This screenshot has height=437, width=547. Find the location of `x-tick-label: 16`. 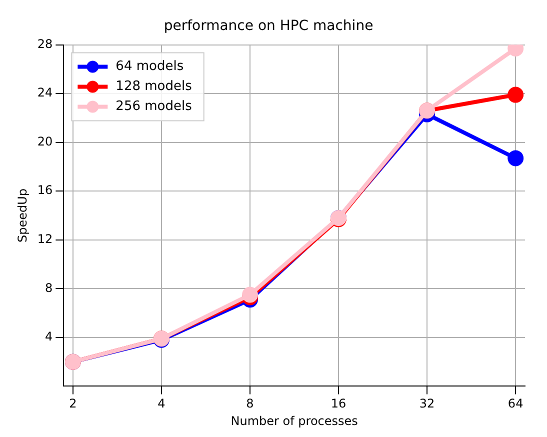

x-tick-label: 16 is located at coordinates (338, 403).